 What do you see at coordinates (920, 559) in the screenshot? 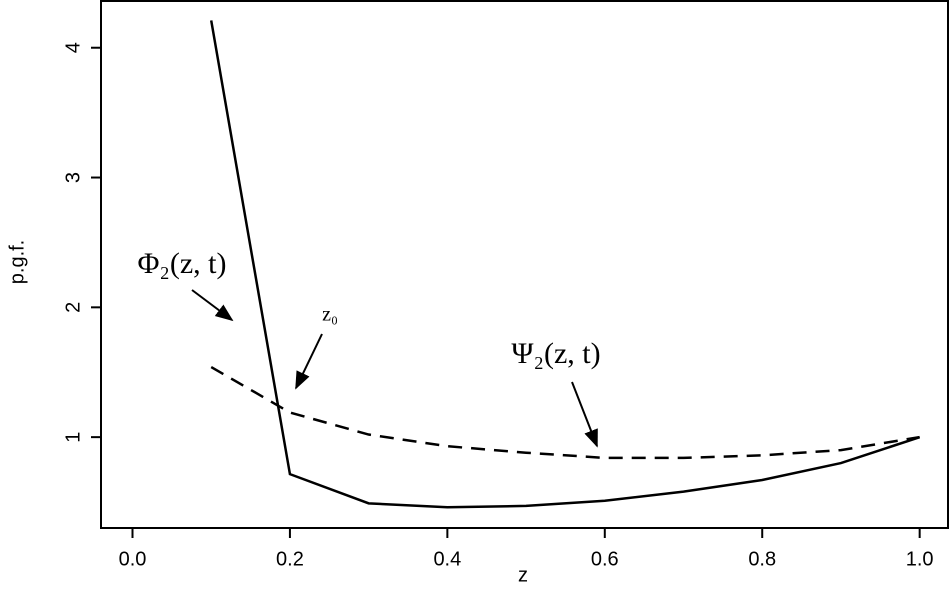
I see `x-tick-label: 1.0` at bounding box center [920, 559].